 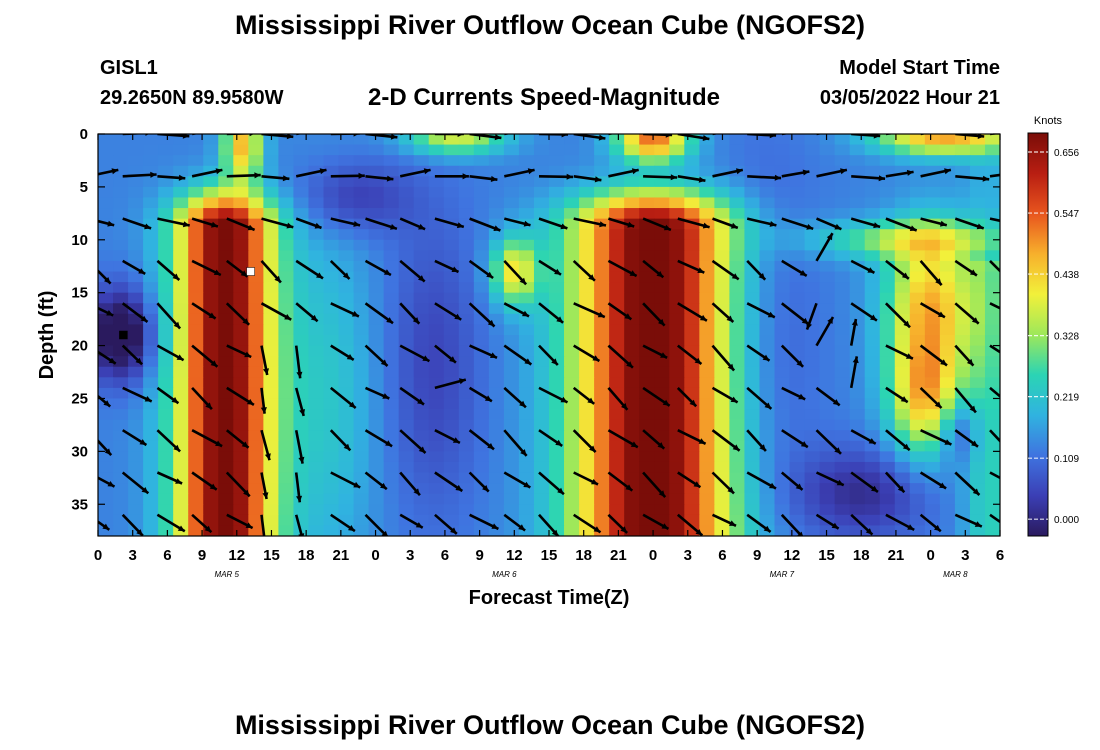 What do you see at coordinates (1066, 337) in the screenshot?
I see `colorbar-tick-label: 0.328` at bounding box center [1066, 337].